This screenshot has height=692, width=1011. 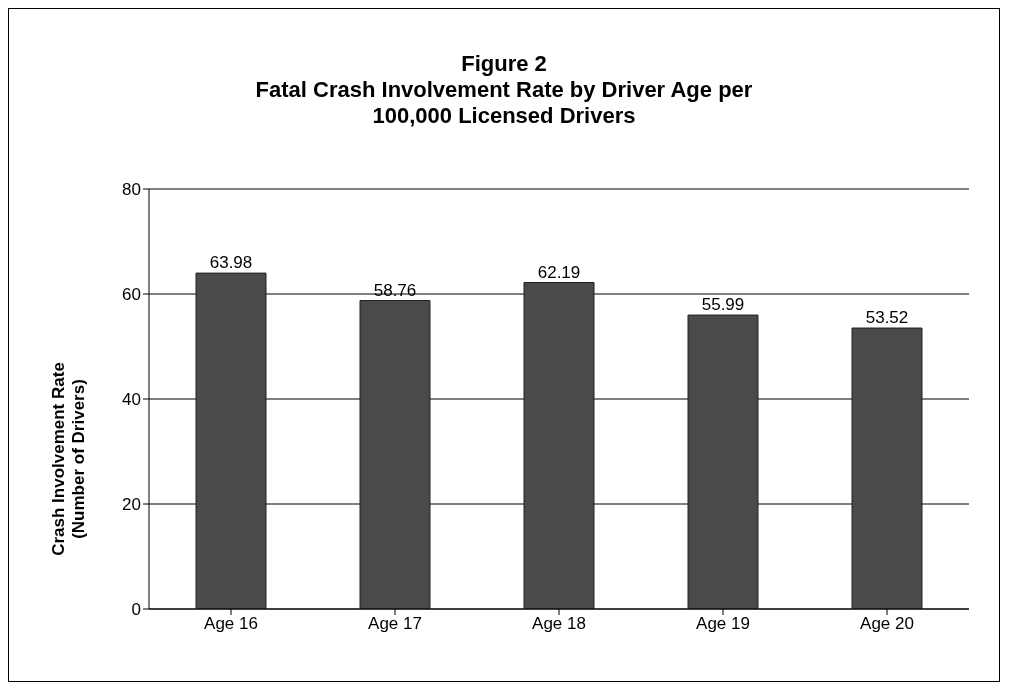 What do you see at coordinates (887, 624) in the screenshot?
I see `x-tick-label: Age 20` at bounding box center [887, 624].